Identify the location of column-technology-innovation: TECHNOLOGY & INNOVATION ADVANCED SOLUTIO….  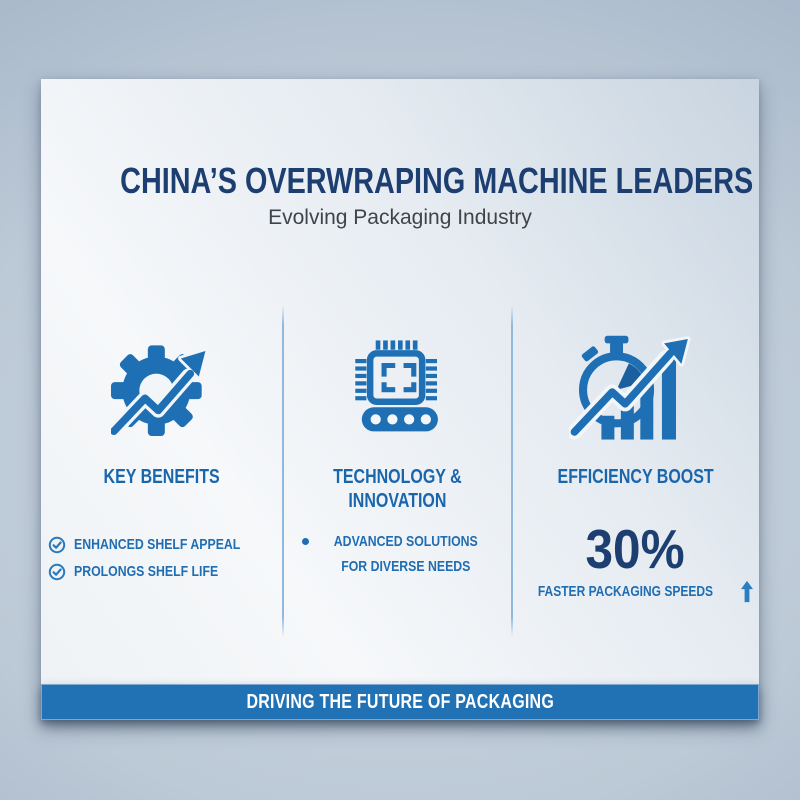
(397, 471).